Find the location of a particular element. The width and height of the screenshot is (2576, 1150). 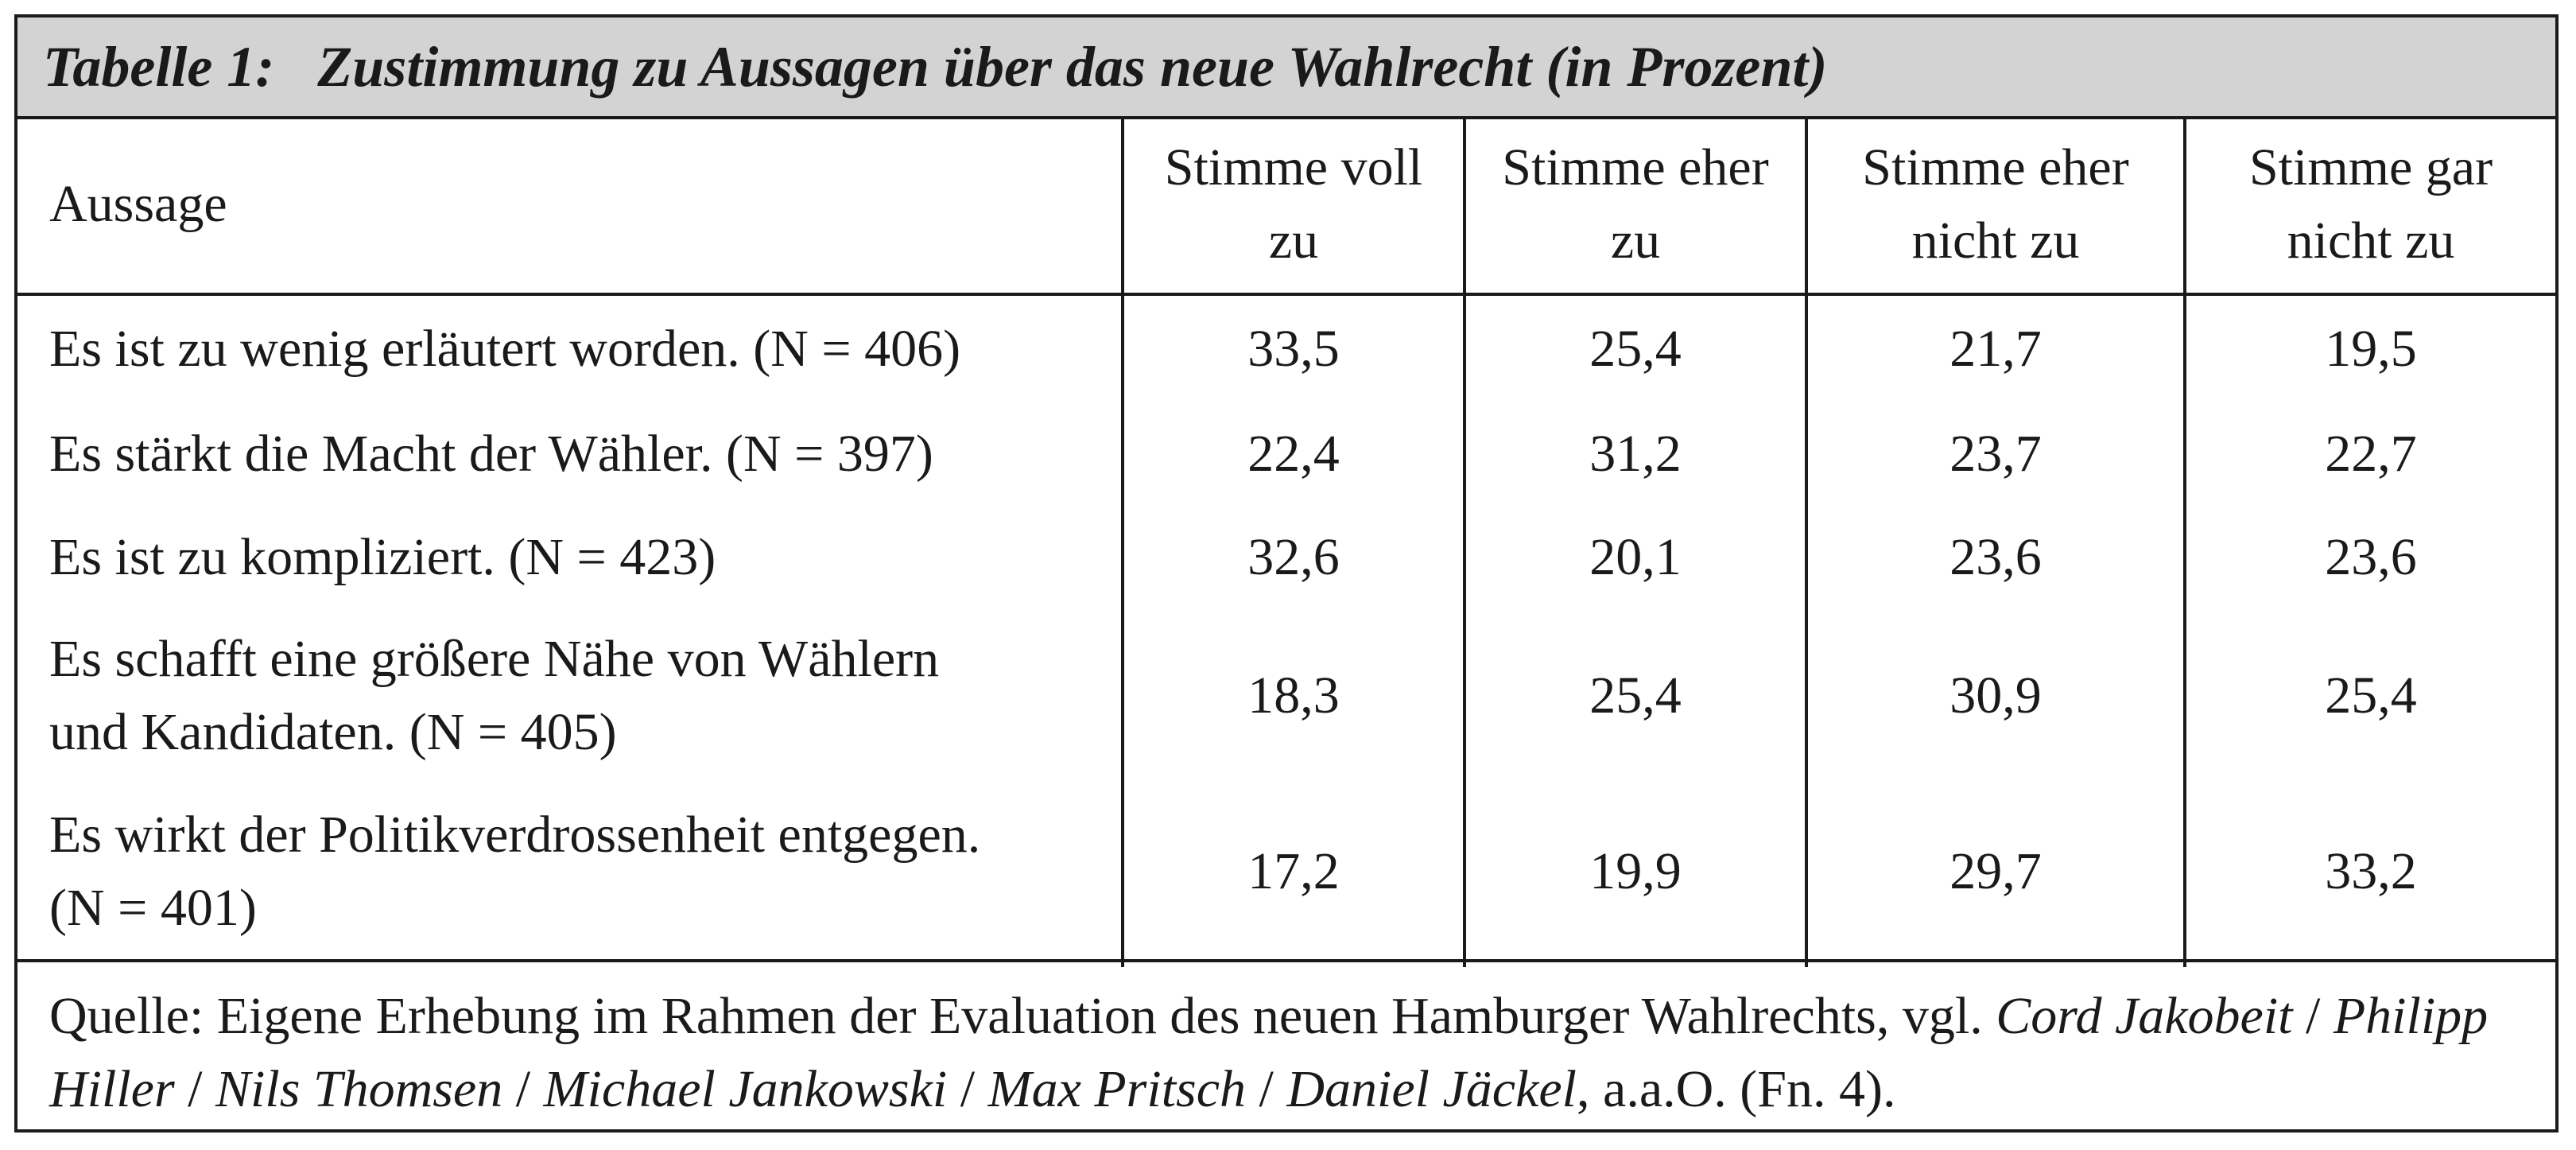

statement-text: (N = 401) is located at coordinates (153, 908).